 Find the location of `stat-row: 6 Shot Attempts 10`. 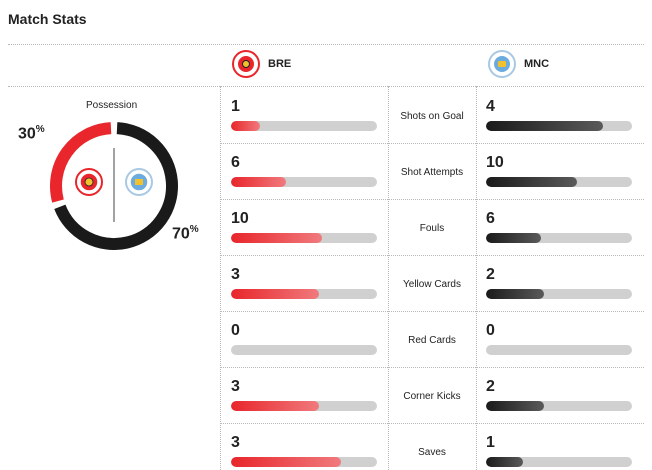

stat-row: 6 Shot Attempts 10 is located at coordinates (432, 172).